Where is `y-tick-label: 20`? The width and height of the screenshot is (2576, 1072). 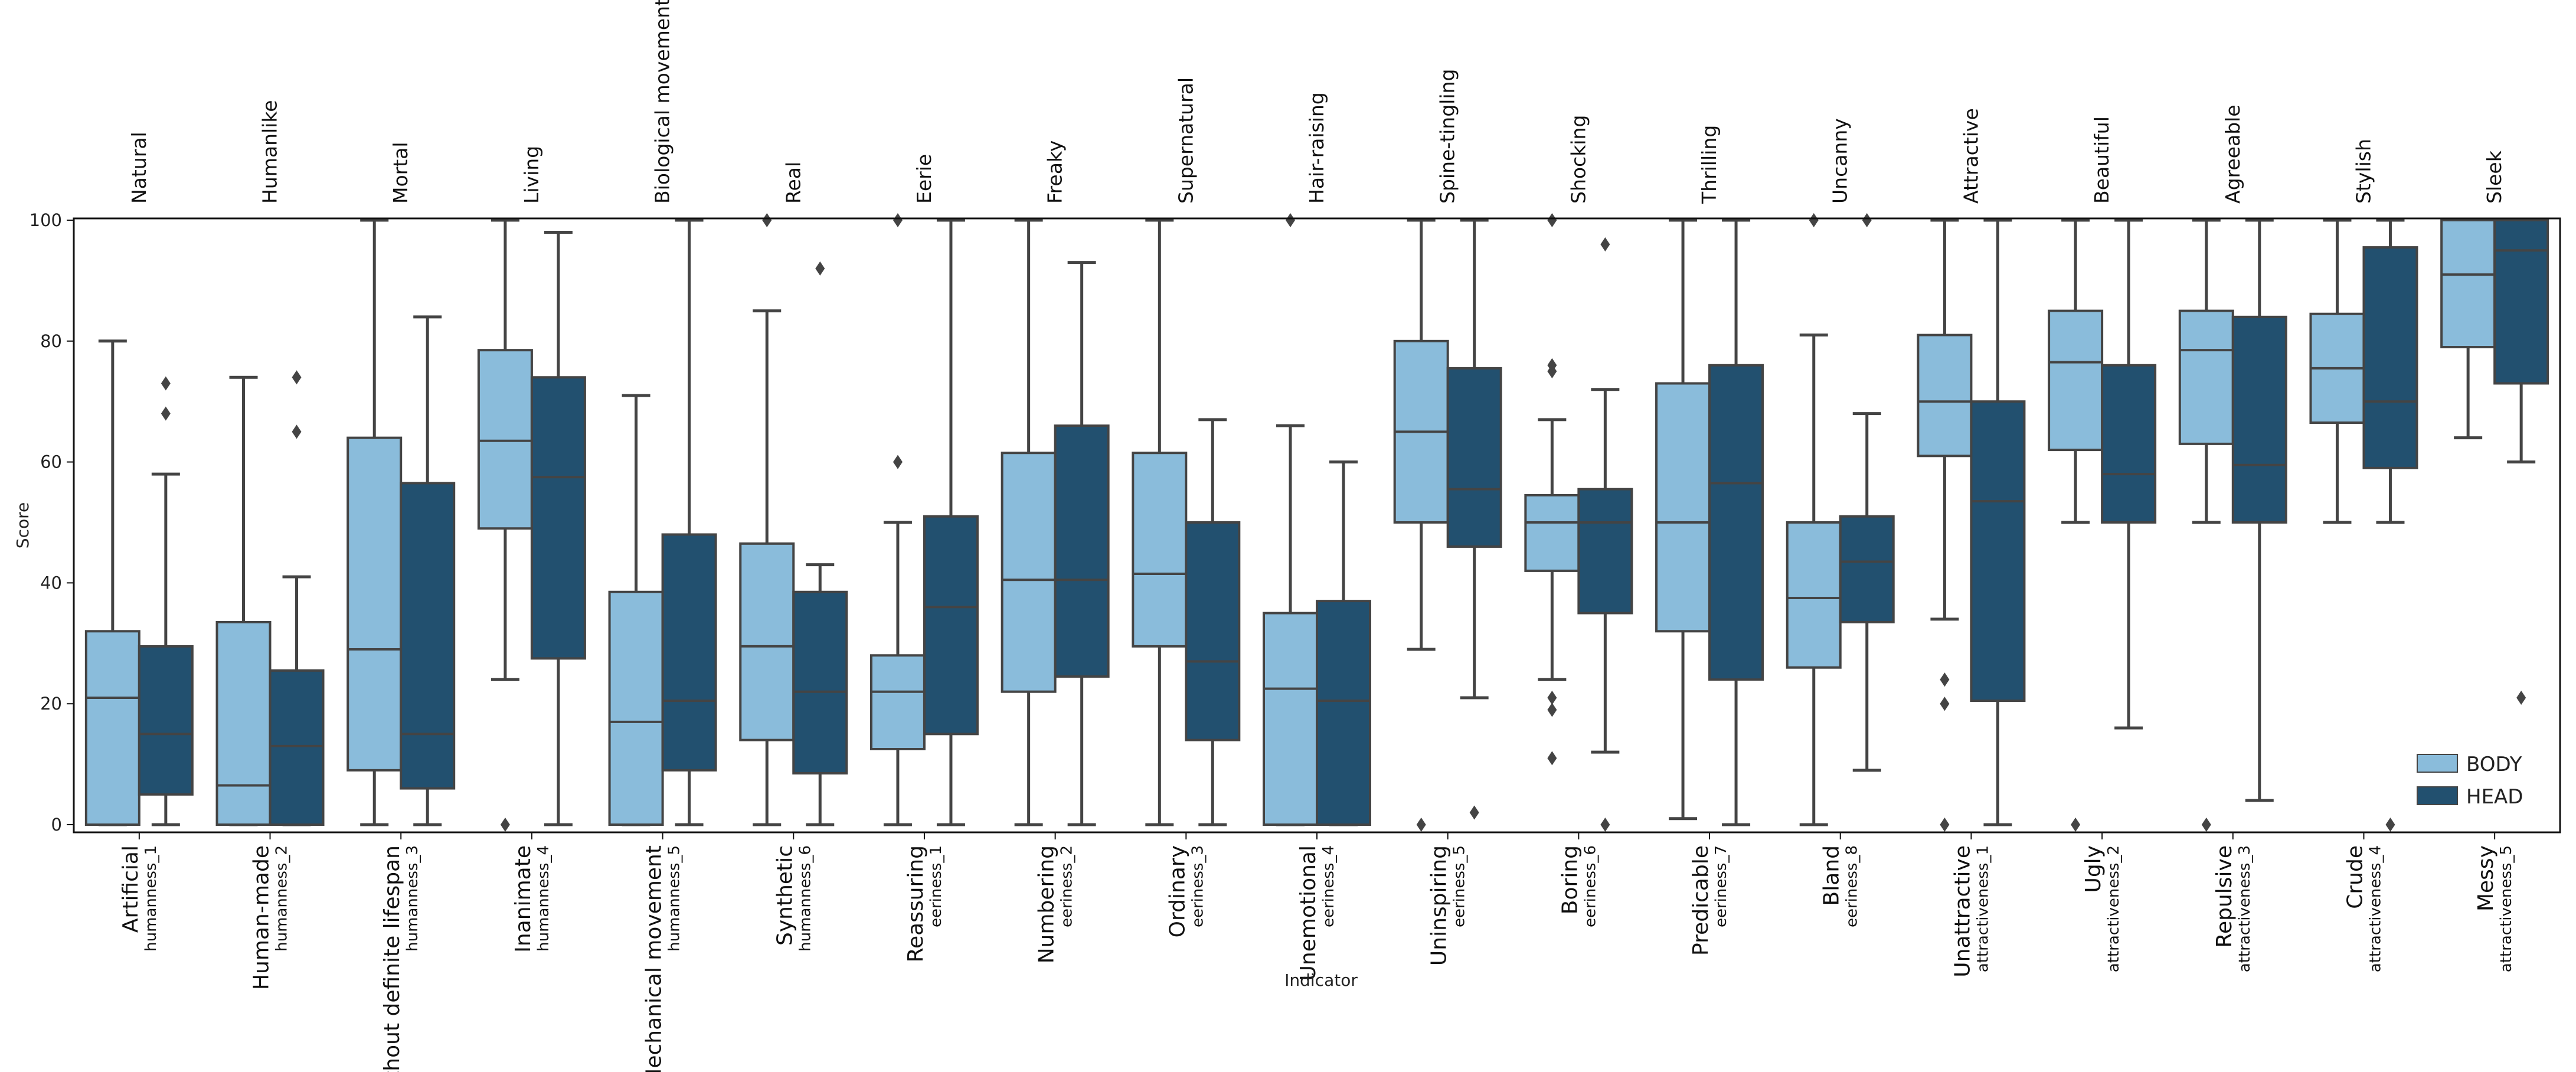
y-tick-label: 20 is located at coordinates (51, 704).